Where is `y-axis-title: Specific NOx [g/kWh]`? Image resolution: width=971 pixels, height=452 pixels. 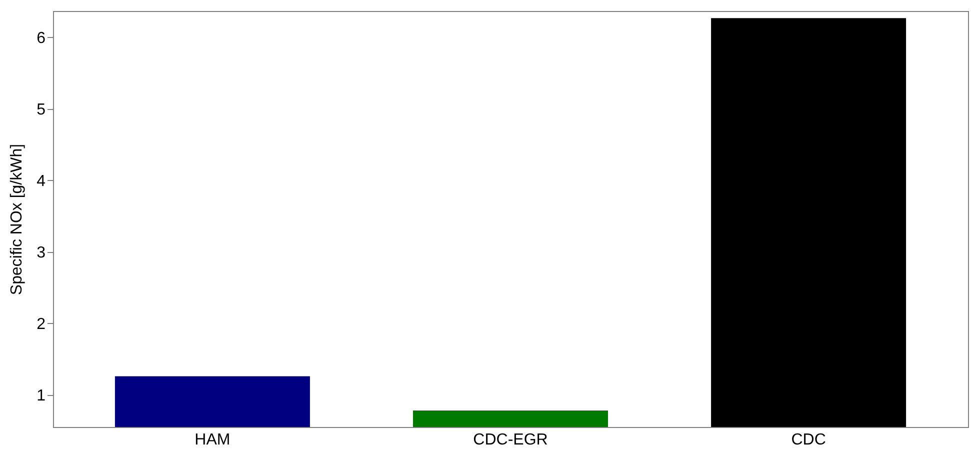 y-axis-title: Specific NOx [g/kWh] is located at coordinates (17, 220).